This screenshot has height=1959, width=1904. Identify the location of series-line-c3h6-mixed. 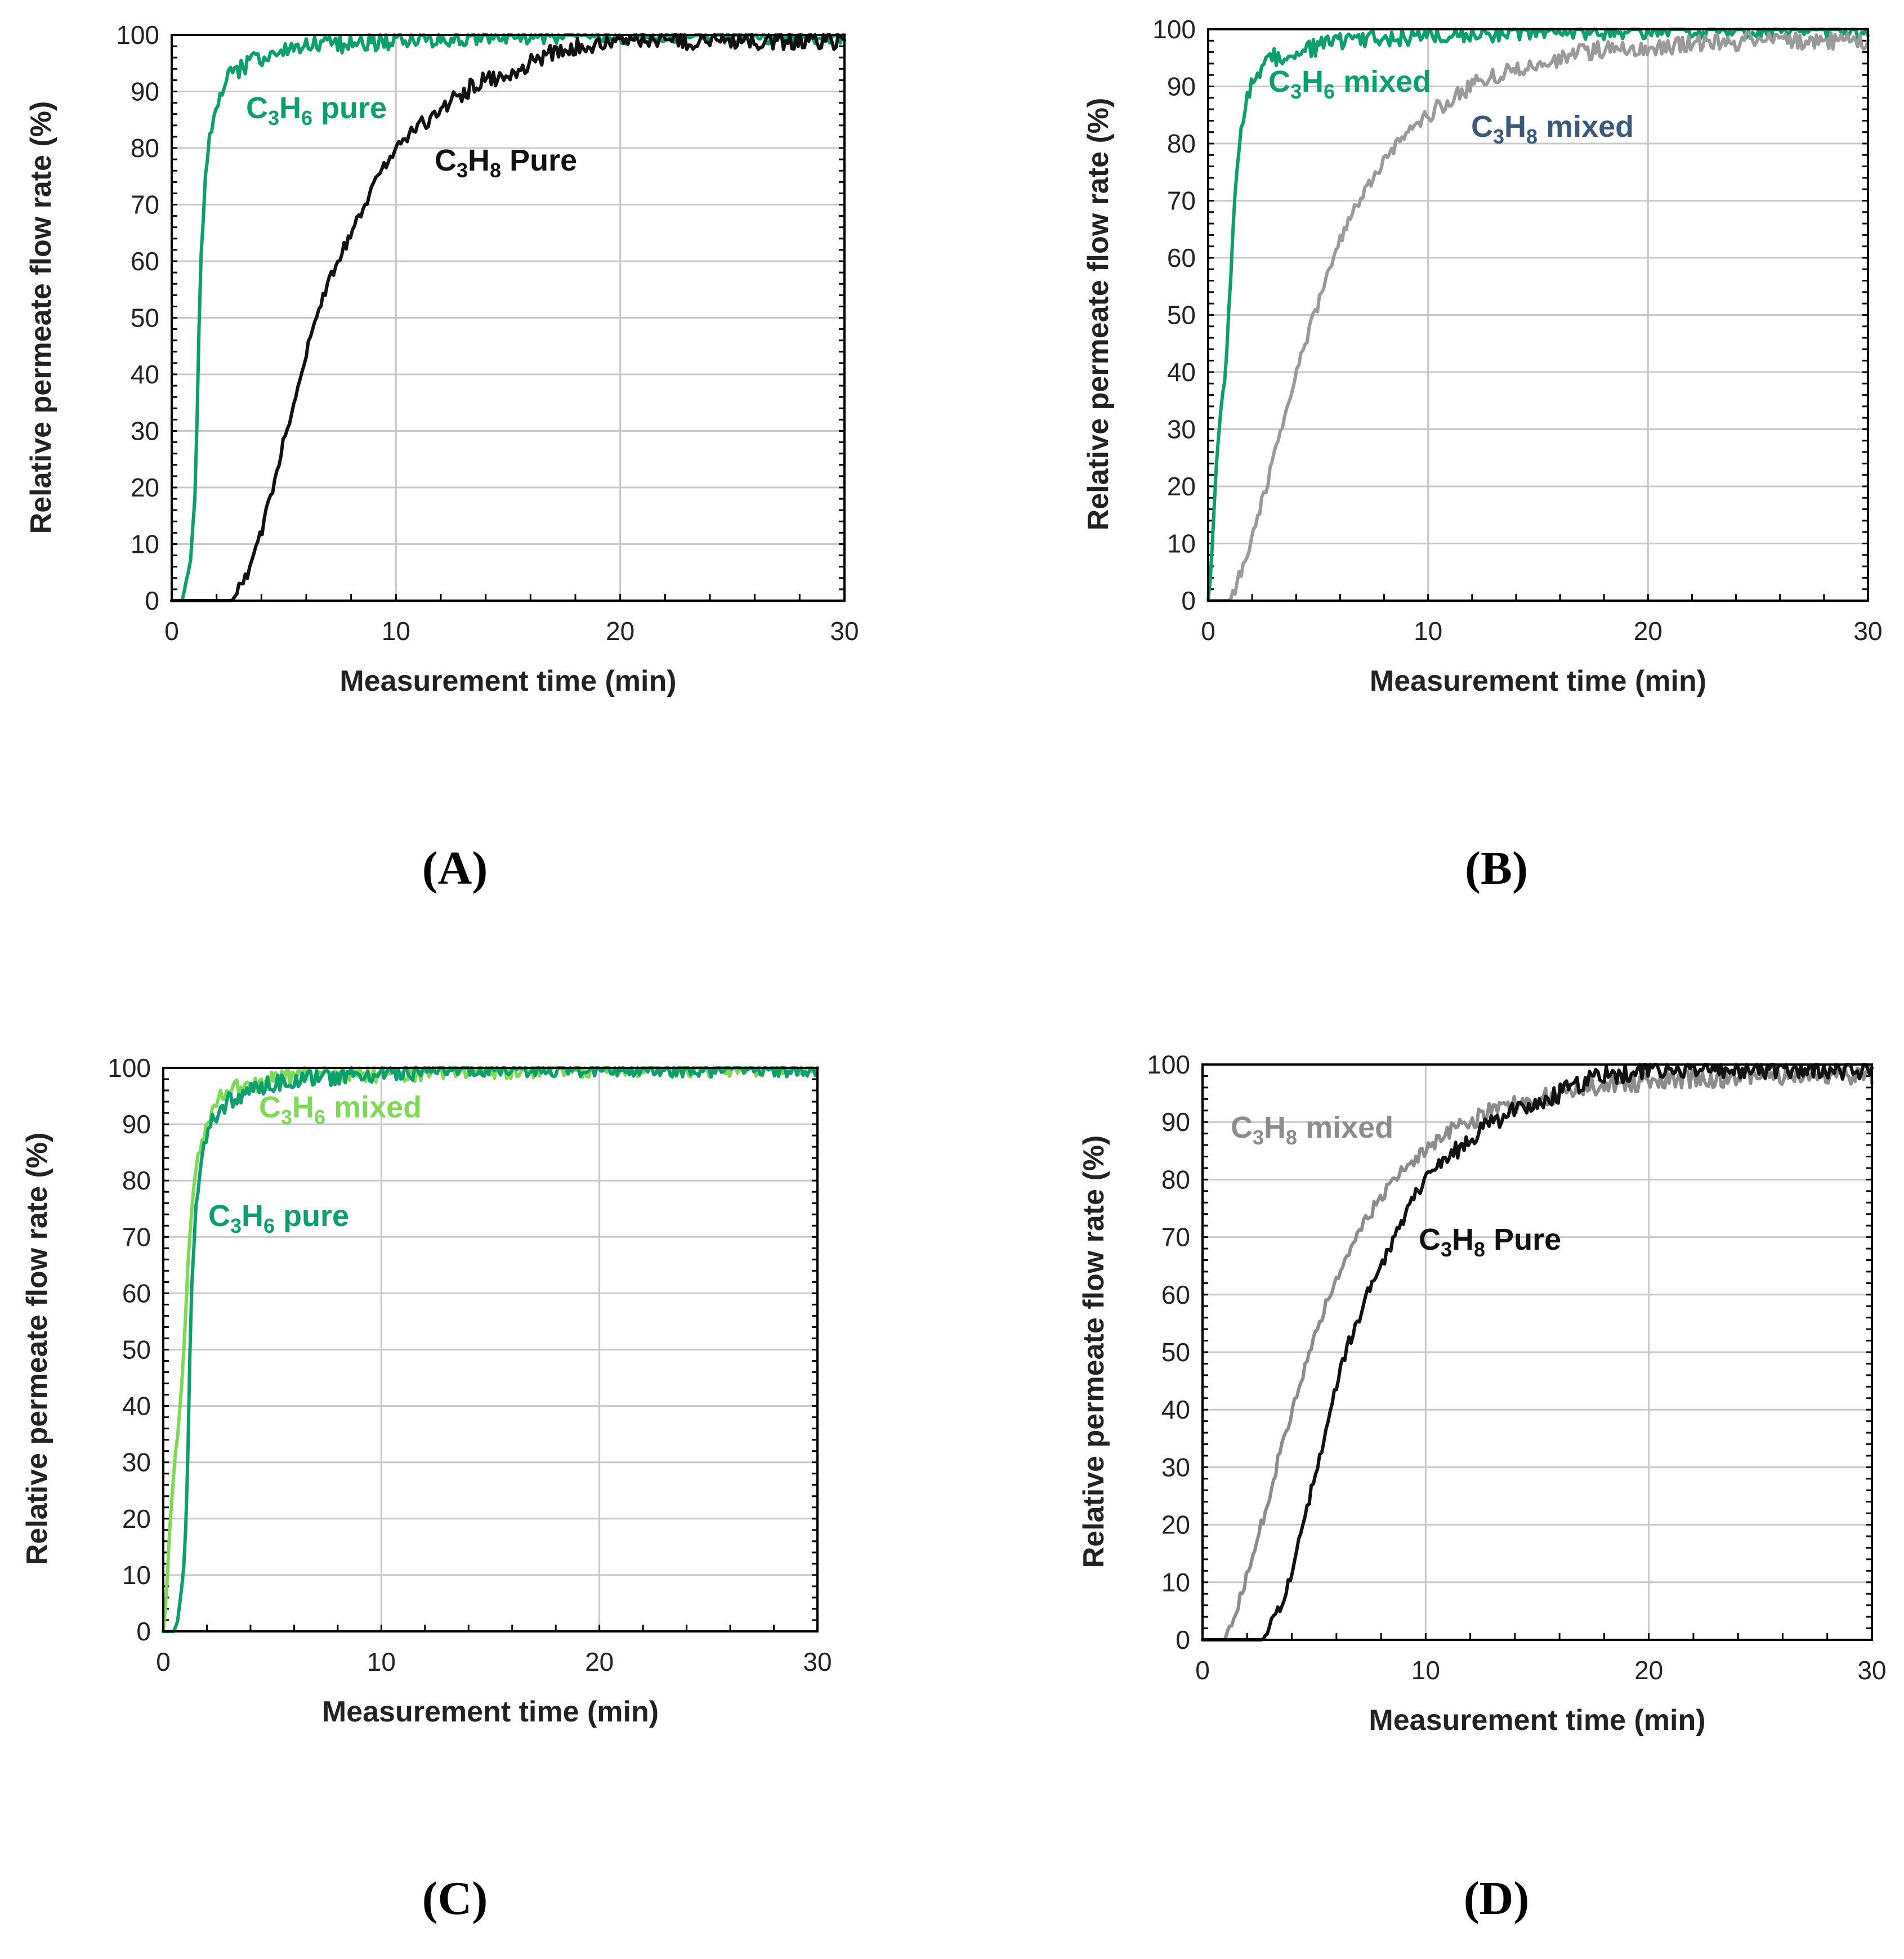
(491, 1349).